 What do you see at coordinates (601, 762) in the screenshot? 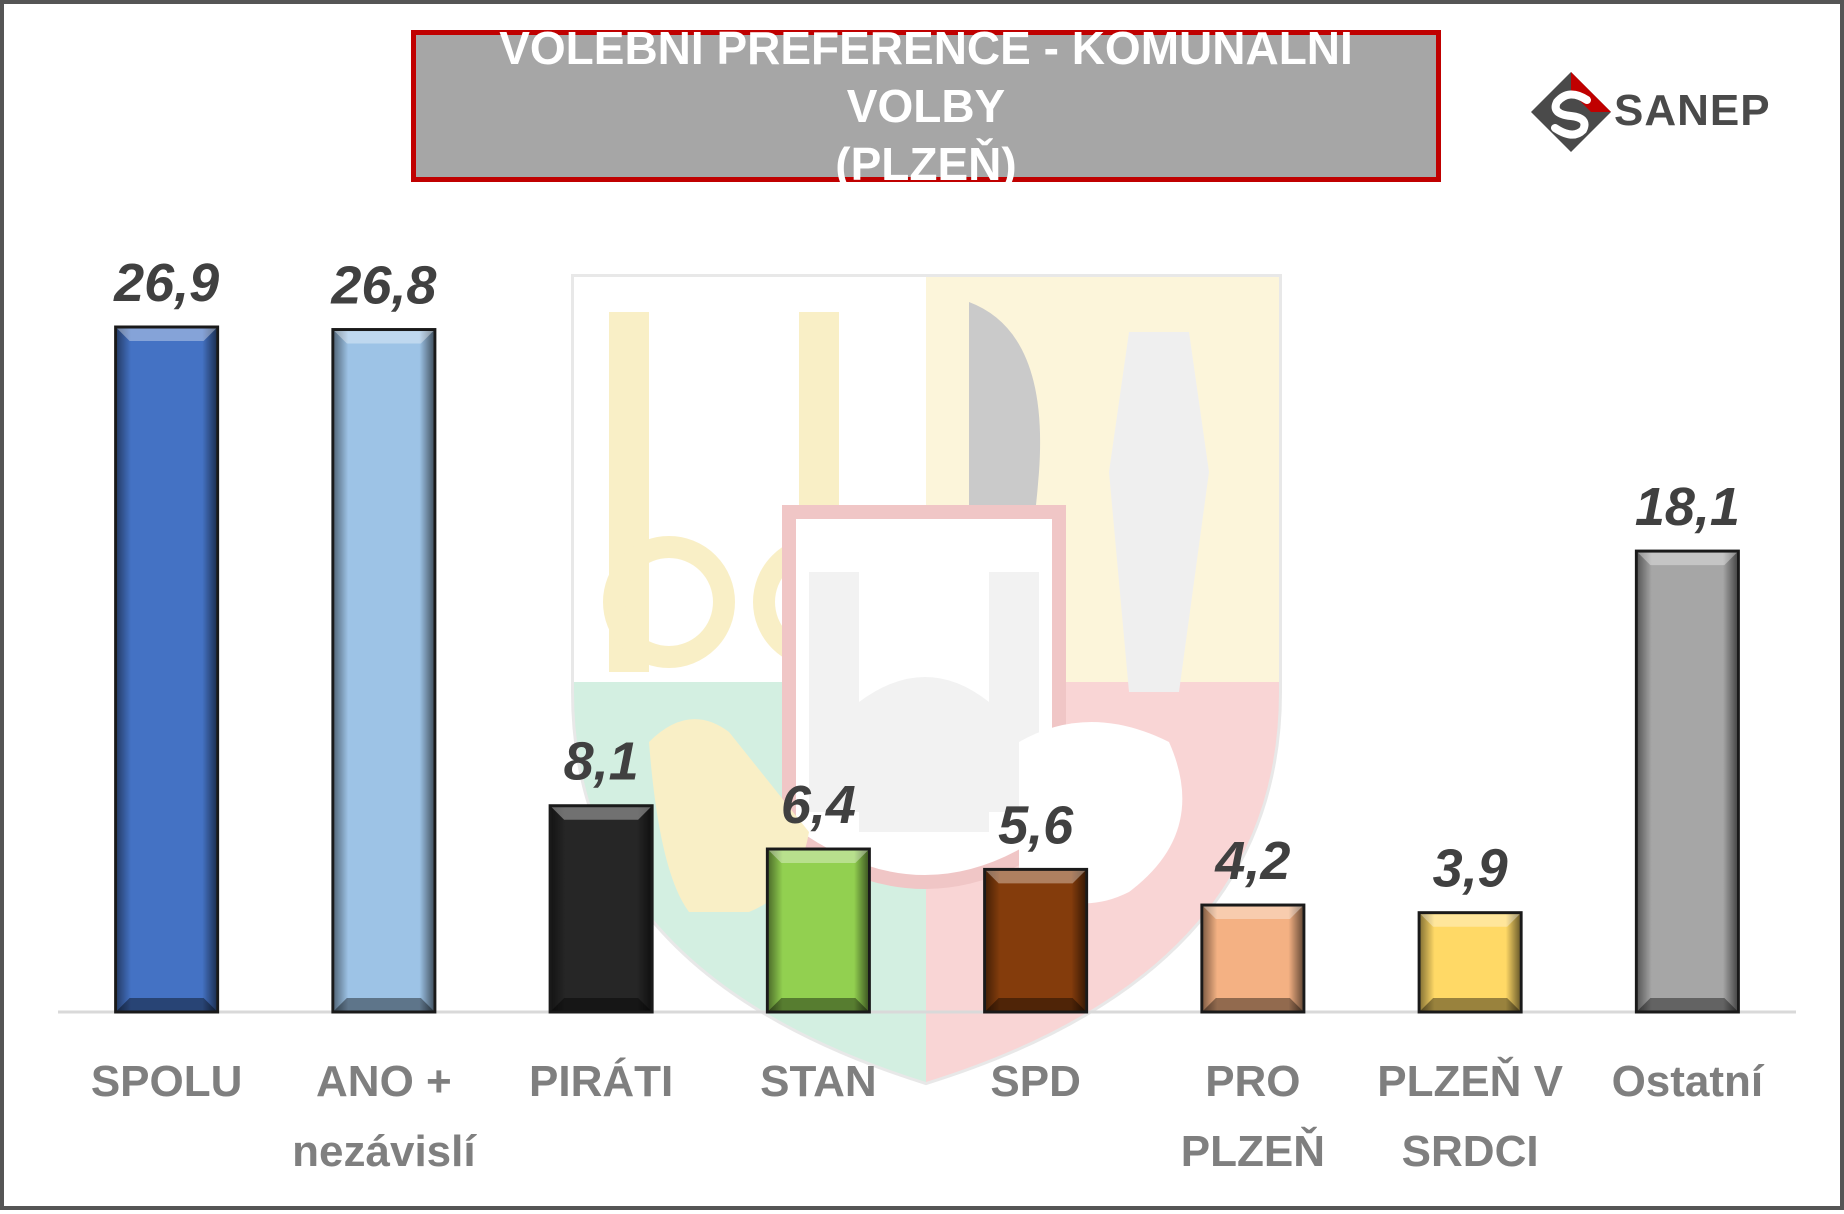
I see `value-label-2: 8,1` at bounding box center [601, 762].